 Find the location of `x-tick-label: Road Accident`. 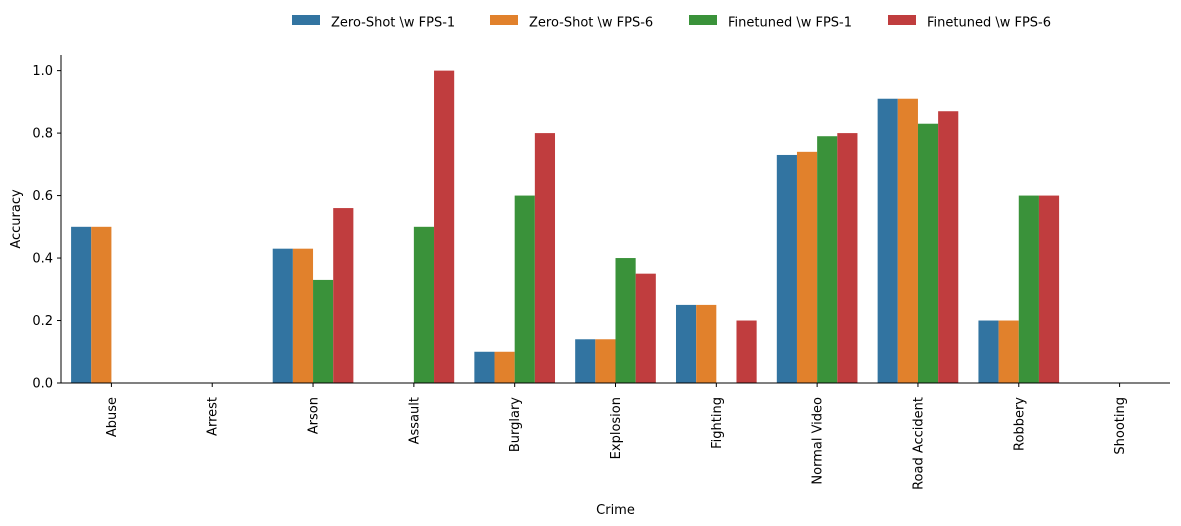

x-tick-label: Road Accident is located at coordinates (918, 443).